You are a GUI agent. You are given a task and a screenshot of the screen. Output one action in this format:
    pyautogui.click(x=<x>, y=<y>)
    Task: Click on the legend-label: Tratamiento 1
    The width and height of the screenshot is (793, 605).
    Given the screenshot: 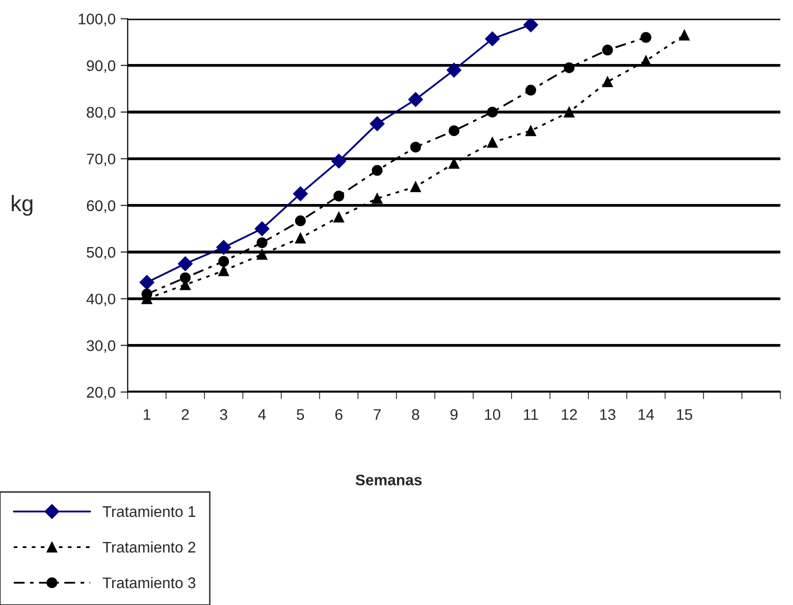 What is the action you would take?
    pyautogui.click(x=149, y=511)
    